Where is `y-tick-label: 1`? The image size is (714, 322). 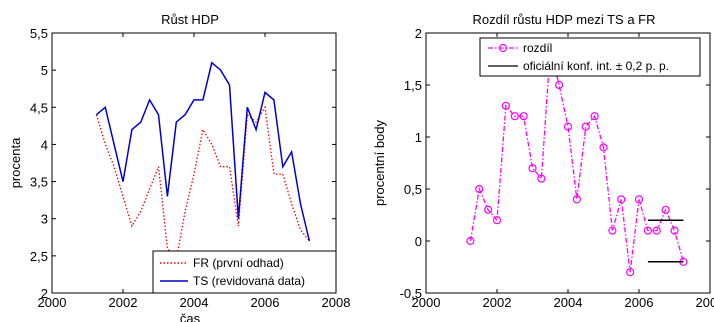
y-tick-label: 1 is located at coordinates (418, 137).